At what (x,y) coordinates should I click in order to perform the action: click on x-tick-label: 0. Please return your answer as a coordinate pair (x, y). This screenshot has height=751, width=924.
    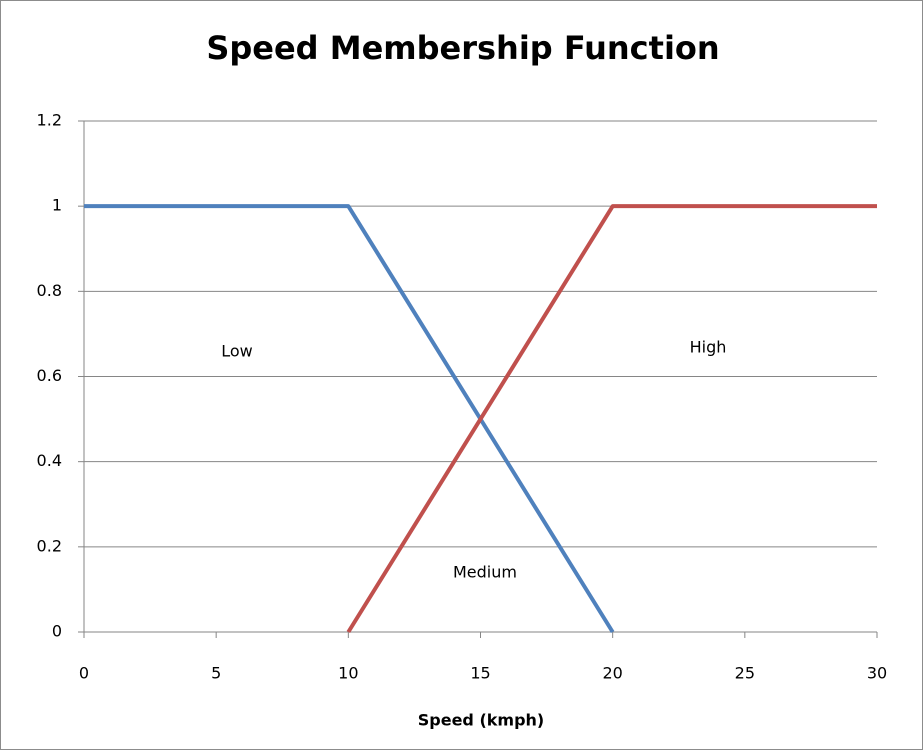
    Looking at the image, I should click on (84, 673).